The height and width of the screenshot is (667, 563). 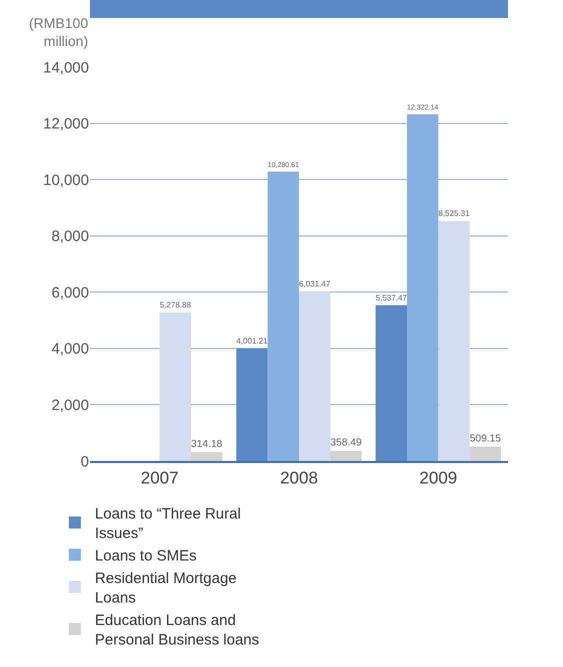 I want to click on y-tick-label: 12,000, so click(x=66, y=124).